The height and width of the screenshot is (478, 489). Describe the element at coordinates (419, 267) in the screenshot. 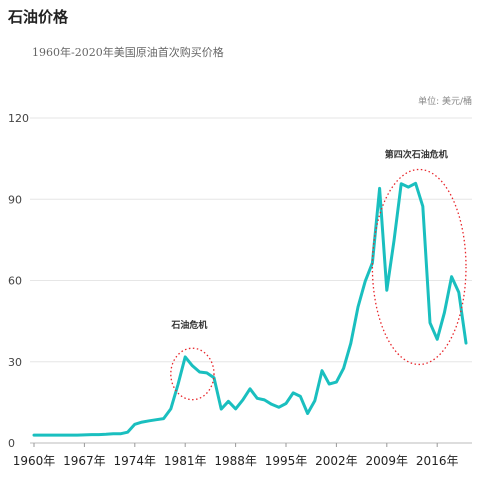

I see `annotation-ellipse-fourth-oil-crisis` at that location.